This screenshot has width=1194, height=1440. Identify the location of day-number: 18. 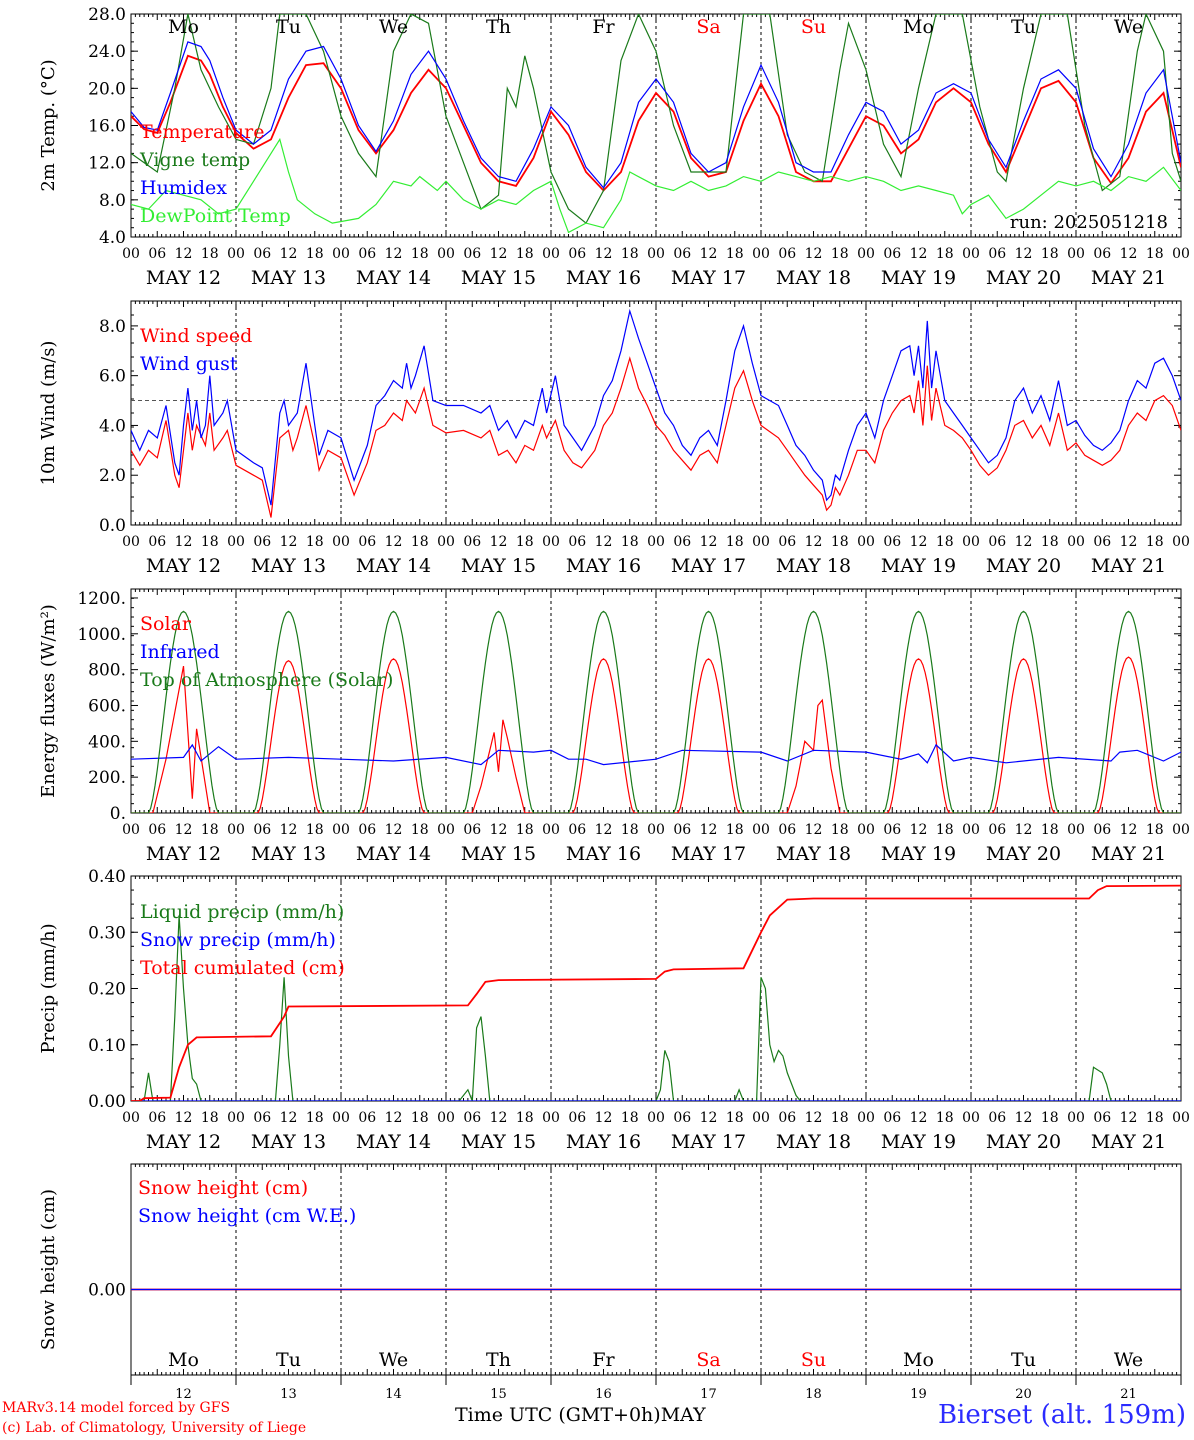
(813, 1394).